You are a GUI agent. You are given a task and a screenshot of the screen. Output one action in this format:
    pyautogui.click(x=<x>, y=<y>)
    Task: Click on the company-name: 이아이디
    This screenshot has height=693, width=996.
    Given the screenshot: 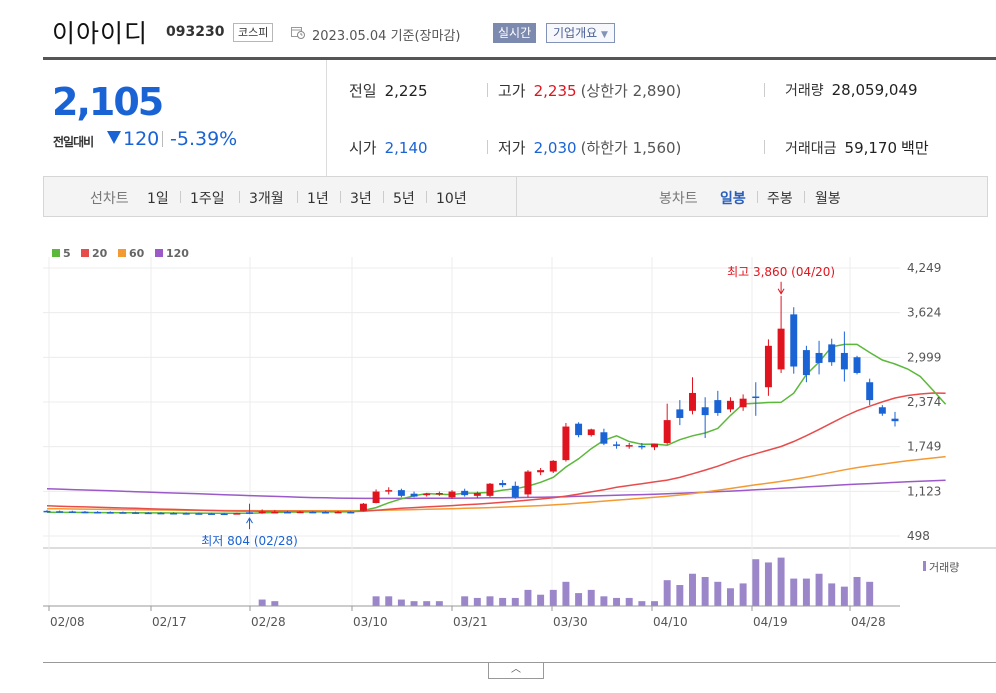 What is the action you would take?
    pyautogui.click(x=100, y=33)
    